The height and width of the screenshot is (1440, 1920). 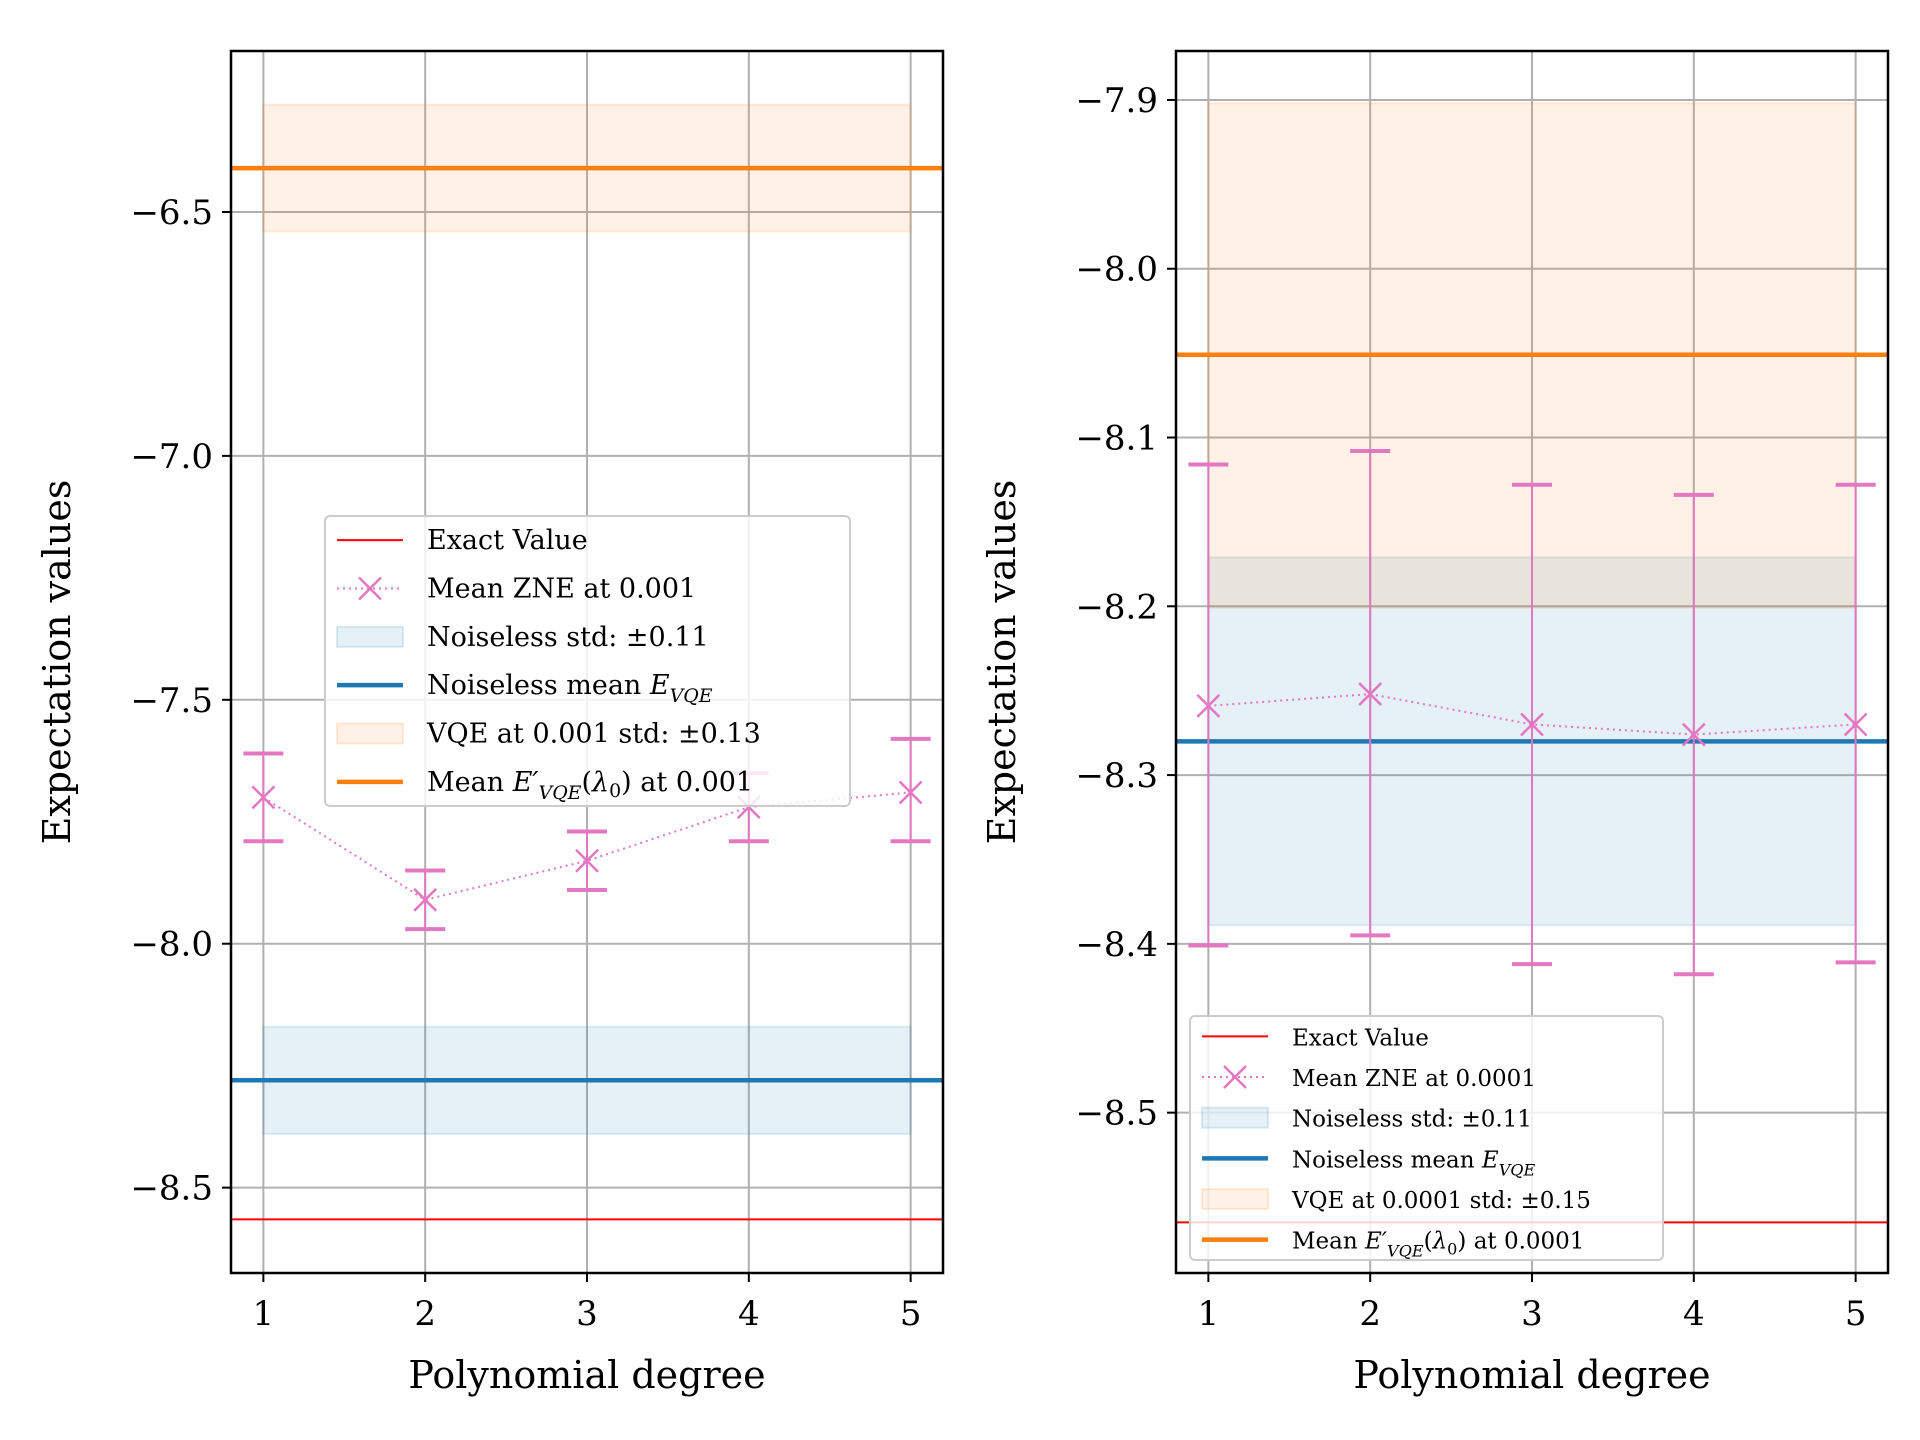 I want to click on legend-label: Mean ZNE at 0.0001, so click(x=1414, y=1079).